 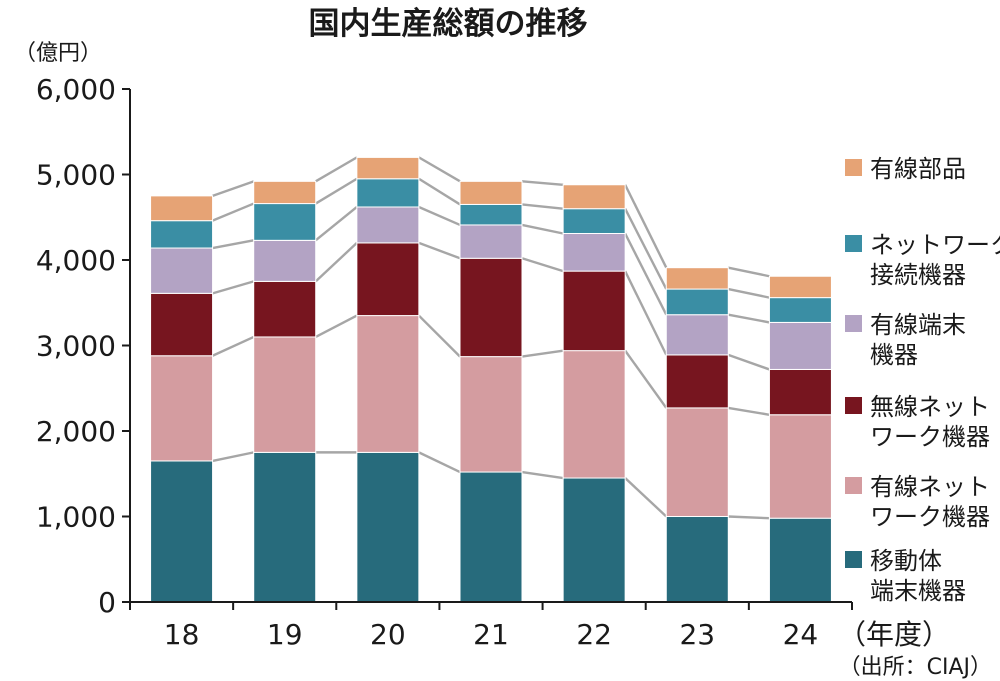 What do you see at coordinates (930, 487) in the screenshot?
I see `legend-label: 有線ネット` at bounding box center [930, 487].